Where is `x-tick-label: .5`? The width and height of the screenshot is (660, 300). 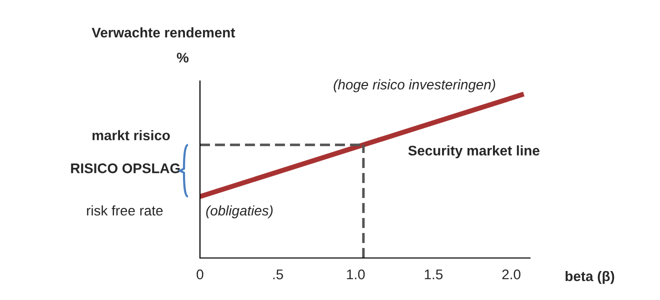
x-tick-label: .5 is located at coordinates (278, 275).